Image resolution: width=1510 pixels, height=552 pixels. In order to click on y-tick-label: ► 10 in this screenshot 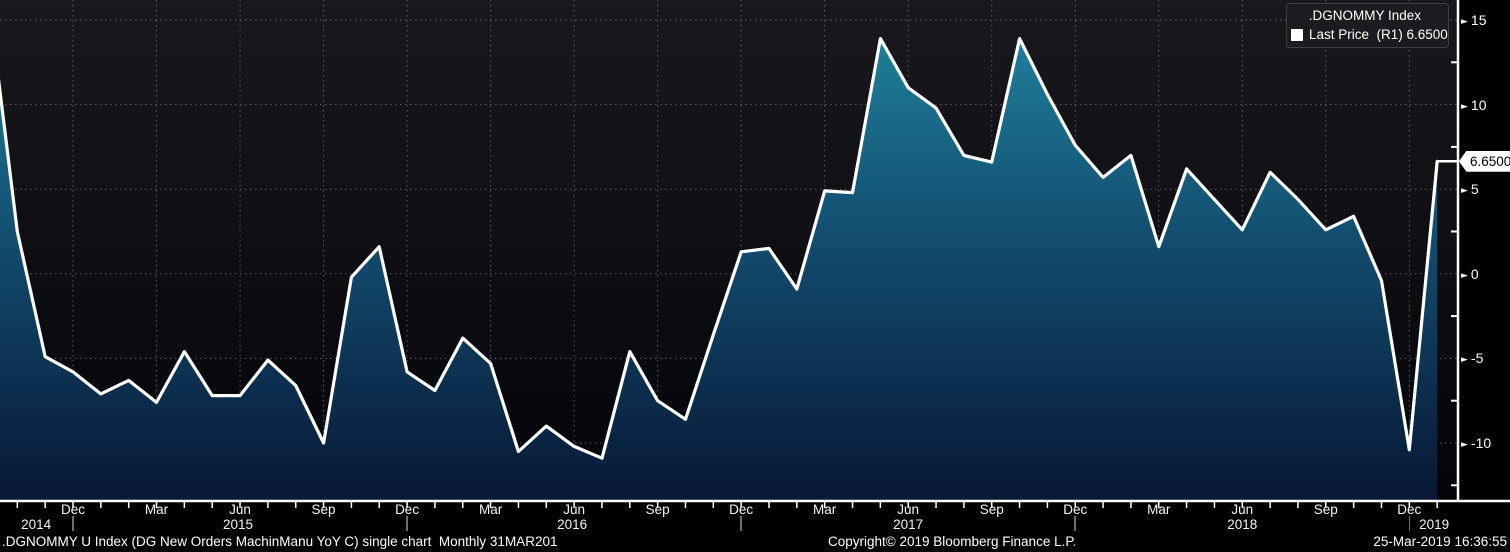, I will do `click(1474, 106)`.